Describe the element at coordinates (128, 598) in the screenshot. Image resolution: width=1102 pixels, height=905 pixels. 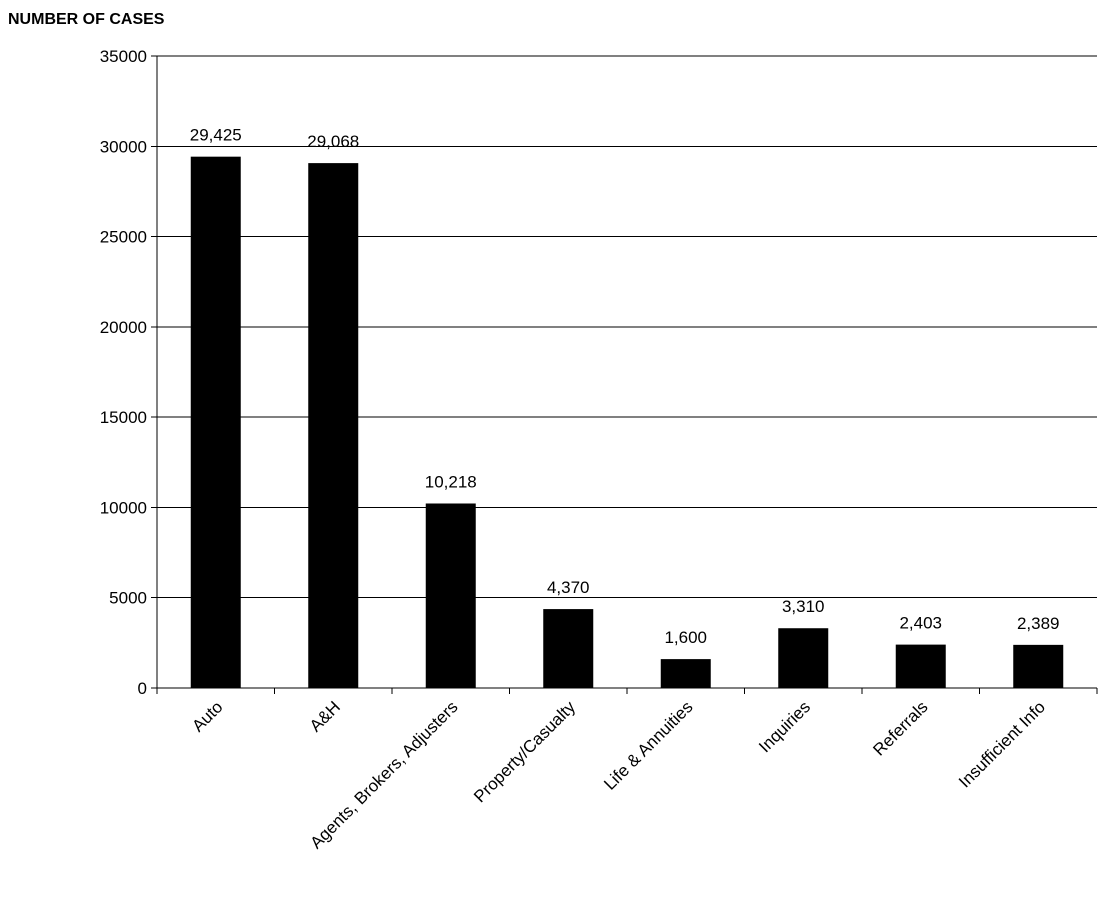
I see `y-tick-label: 5000` at that location.